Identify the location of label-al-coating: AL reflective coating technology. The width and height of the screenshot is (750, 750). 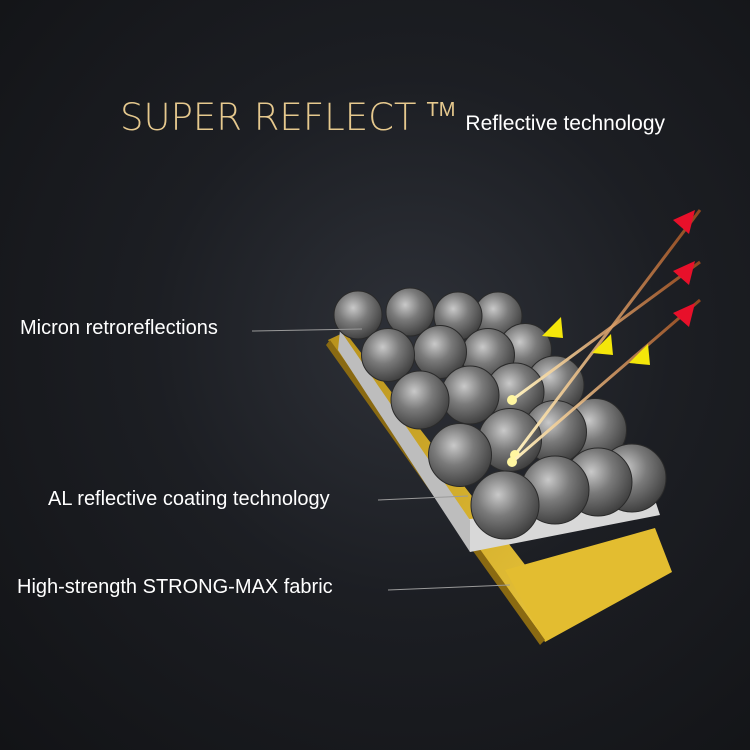
(189, 499).